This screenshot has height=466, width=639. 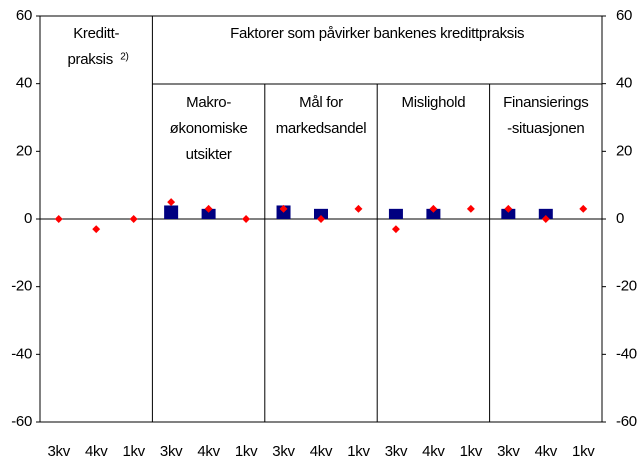 I want to click on y-tick-label: 60, so click(x=24, y=15).